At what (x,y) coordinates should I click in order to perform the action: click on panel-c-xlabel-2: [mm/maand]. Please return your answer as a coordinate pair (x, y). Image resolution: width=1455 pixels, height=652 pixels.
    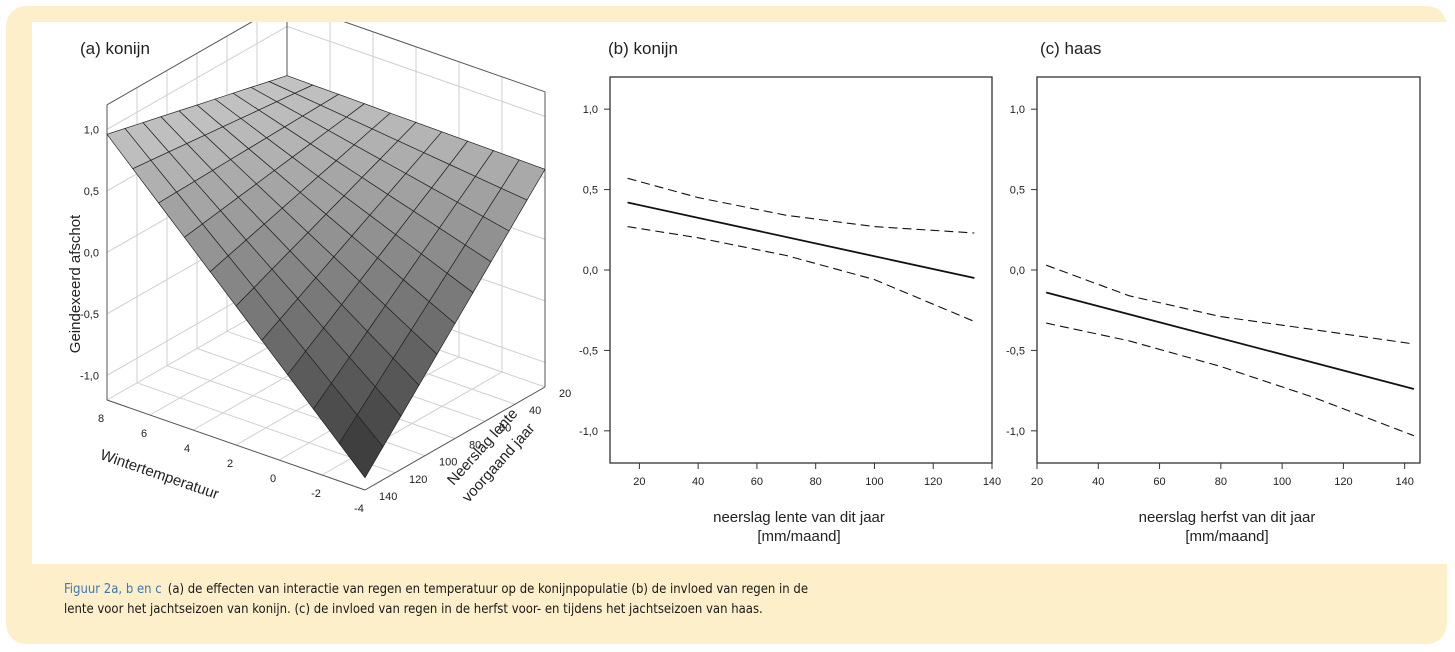
    Looking at the image, I should click on (1226, 536).